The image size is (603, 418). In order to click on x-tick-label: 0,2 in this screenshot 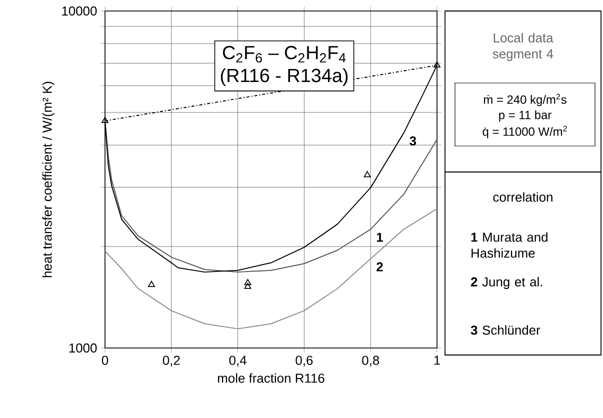, I will do `click(171, 361)`.